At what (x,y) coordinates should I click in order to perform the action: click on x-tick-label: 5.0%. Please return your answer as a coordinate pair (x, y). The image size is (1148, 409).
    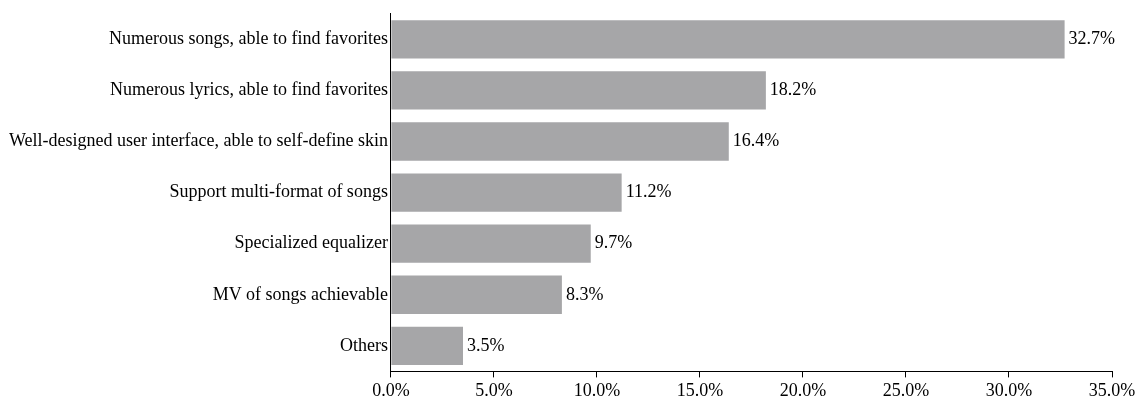
    Looking at the image, I should click on (494, 389).